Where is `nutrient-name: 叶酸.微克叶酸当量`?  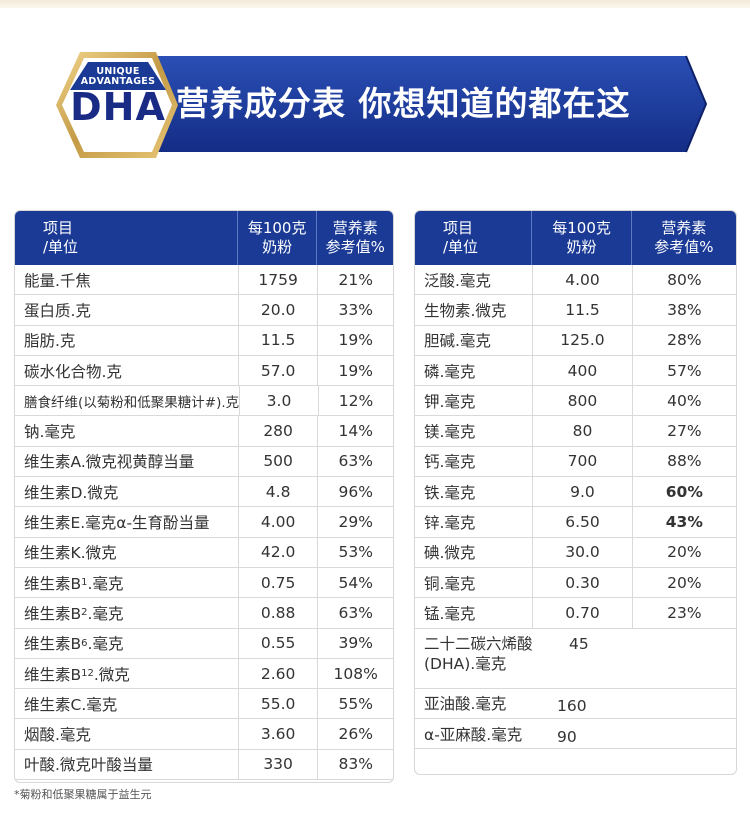
nutrient-name: 叶酸.微克叶酸当量 is located at coordinates (88, 765).